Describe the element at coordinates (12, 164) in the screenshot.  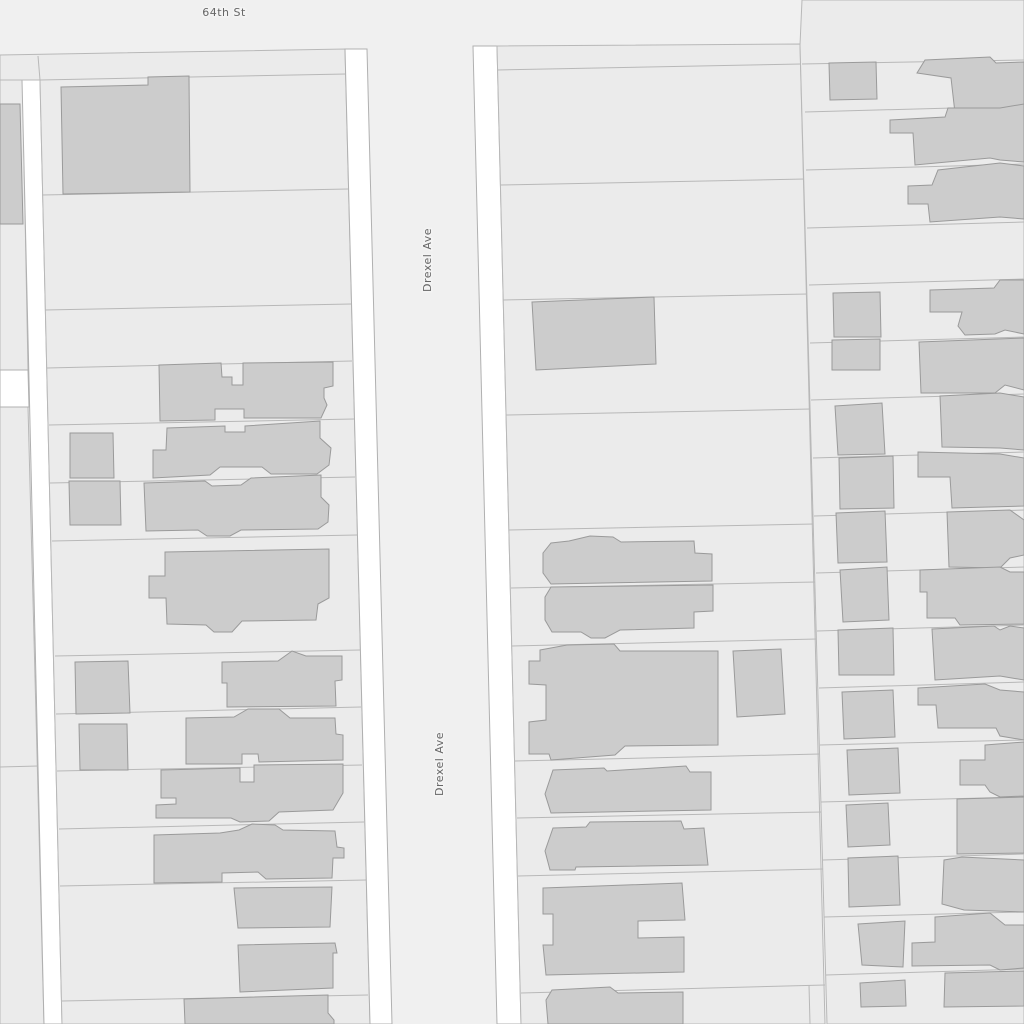
I see `building` at that location.